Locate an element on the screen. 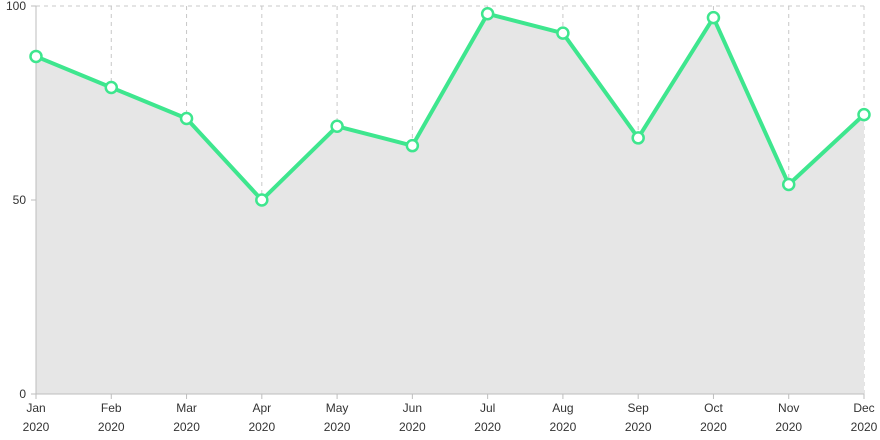 The image size is (880, 440). x-tick-label-month-4: Apr is located at coordinates (261, 408).